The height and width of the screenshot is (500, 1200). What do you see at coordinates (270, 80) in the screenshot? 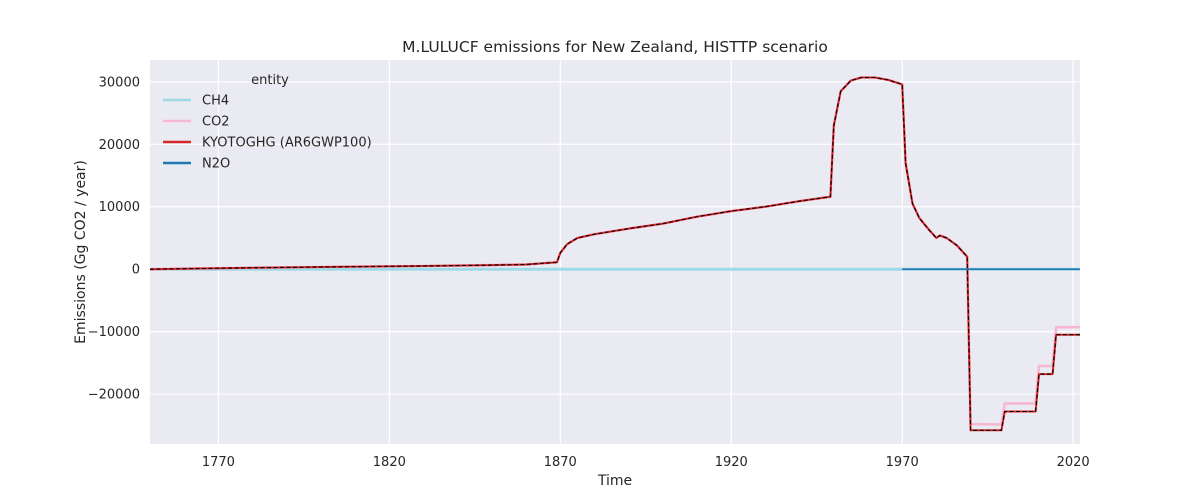
I see `legend-title: entity` at bounding box center [270, 80].